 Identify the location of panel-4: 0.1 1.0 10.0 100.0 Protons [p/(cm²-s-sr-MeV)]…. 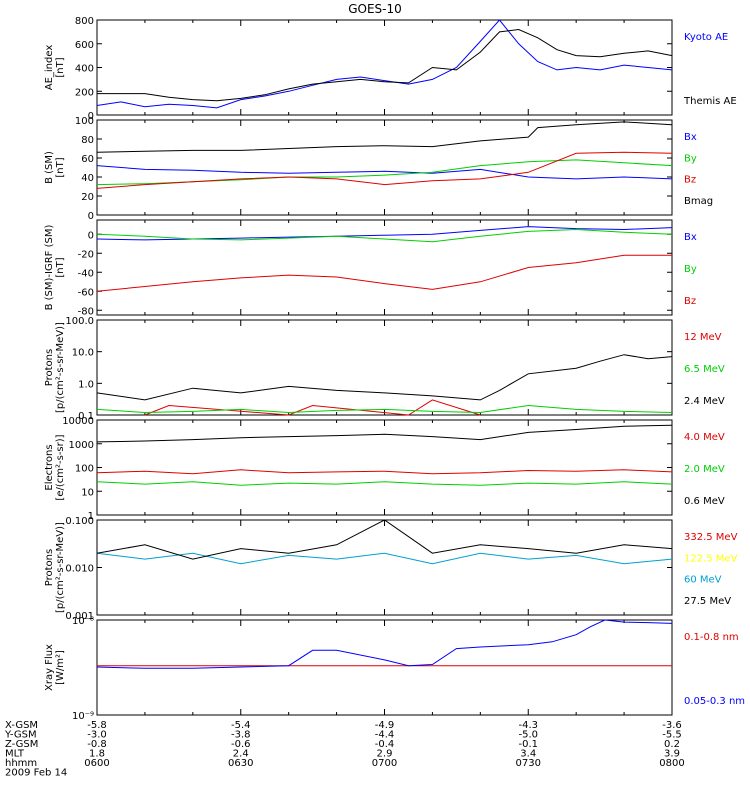
(384, 369).